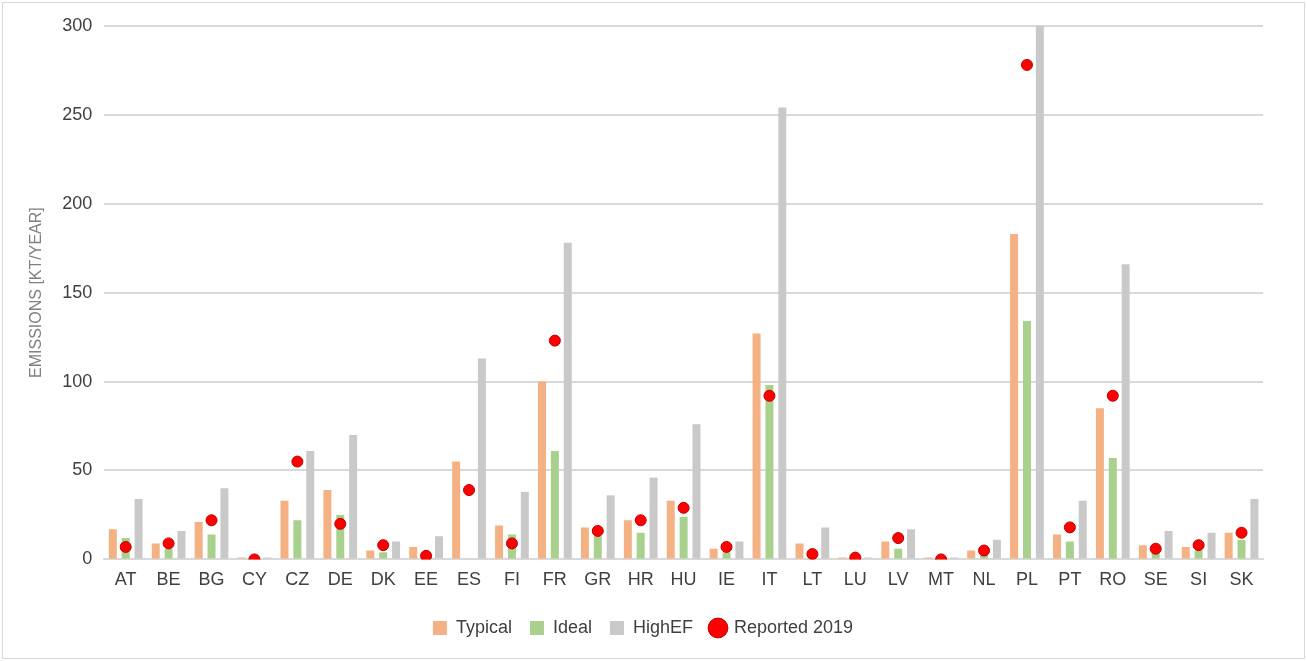 The width and height of the screenshot is (1307, 661). What do you see at coordinates (898, 579) in the screenshot?
I see `x-tick-label: LV` at bounding box center [898, 579].